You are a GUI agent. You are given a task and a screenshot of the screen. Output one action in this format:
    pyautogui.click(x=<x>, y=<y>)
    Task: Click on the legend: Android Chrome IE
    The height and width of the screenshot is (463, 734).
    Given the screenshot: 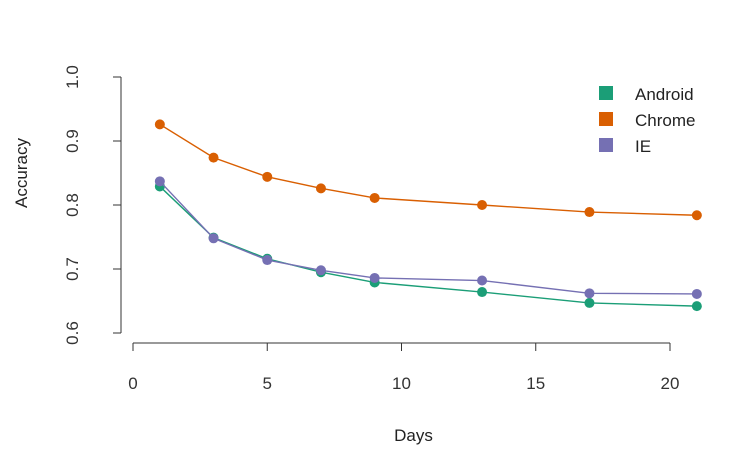 What is the action you would take?
    pyautogui.click(x=647, y=120)
    